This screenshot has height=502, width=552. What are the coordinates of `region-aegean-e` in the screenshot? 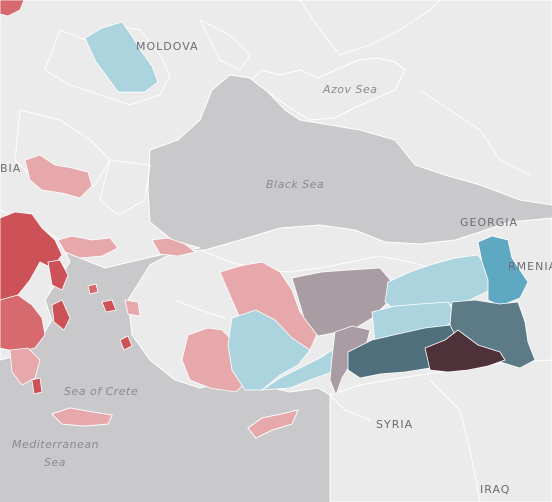 It's located at (37, 386).